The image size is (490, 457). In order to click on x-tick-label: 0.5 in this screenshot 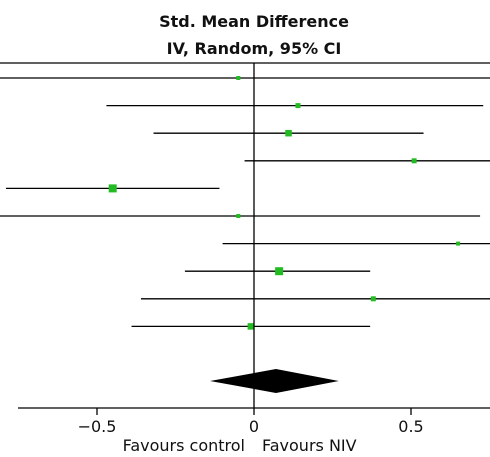, I will do `click(410, 426)`.